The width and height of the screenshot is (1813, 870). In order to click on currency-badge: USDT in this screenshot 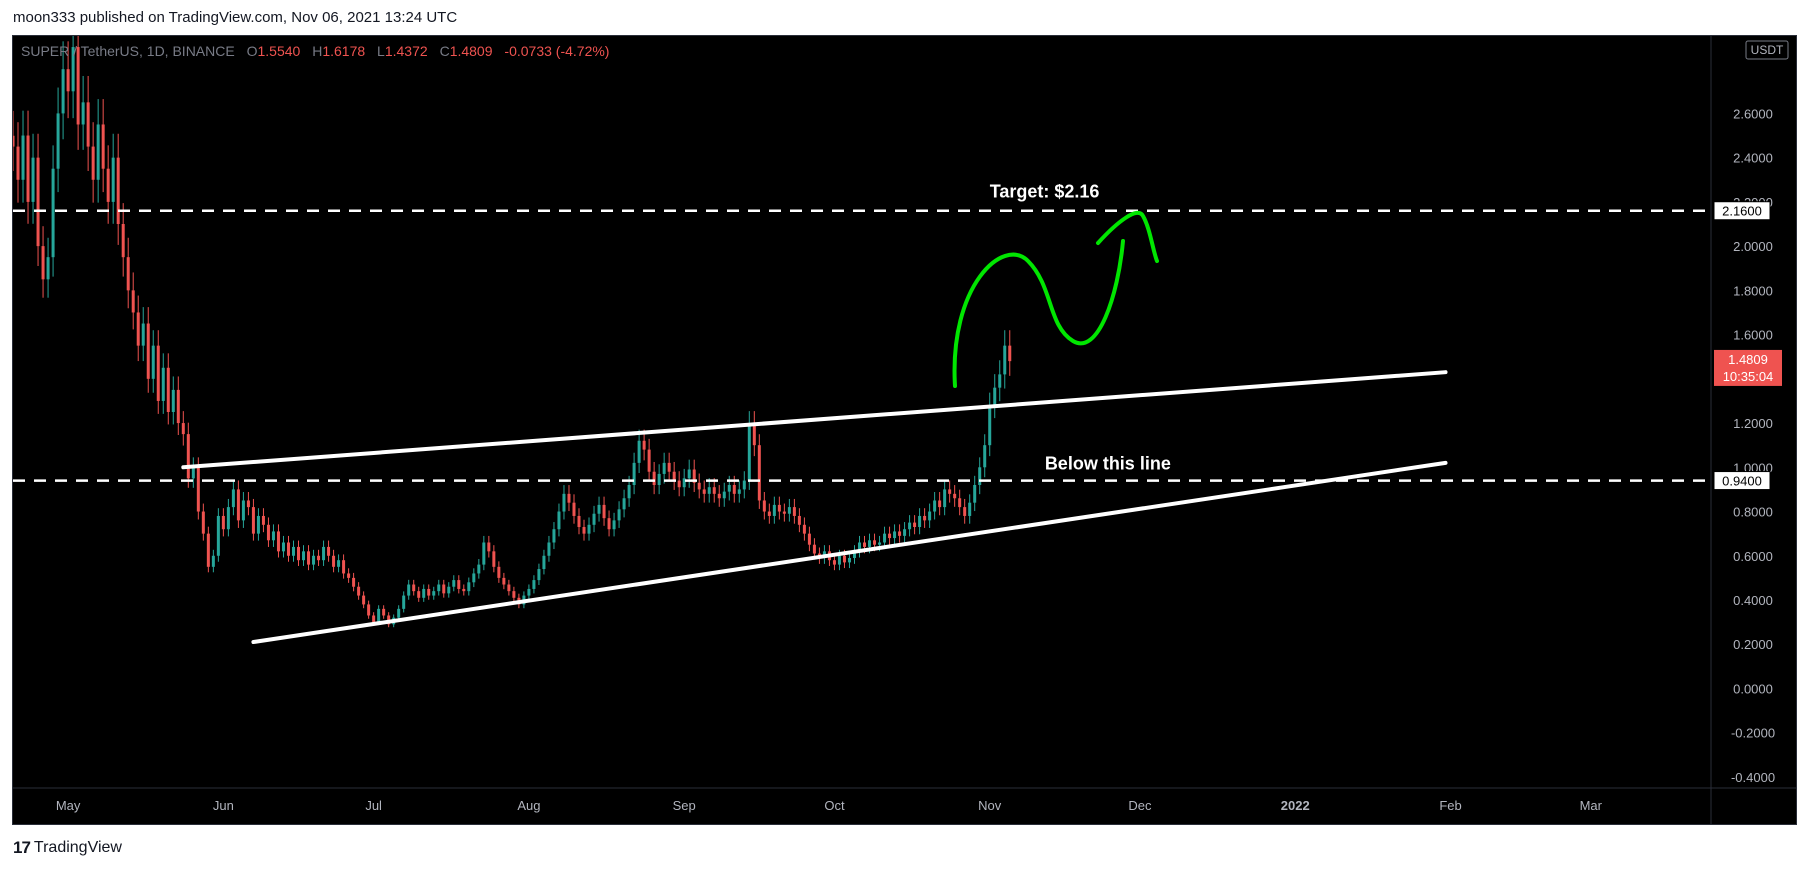, I will do `click(1767, 50)`.